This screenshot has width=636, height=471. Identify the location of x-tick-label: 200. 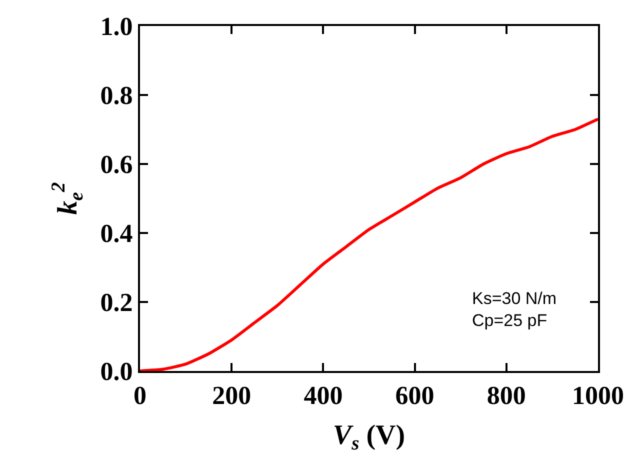
(232, 395).